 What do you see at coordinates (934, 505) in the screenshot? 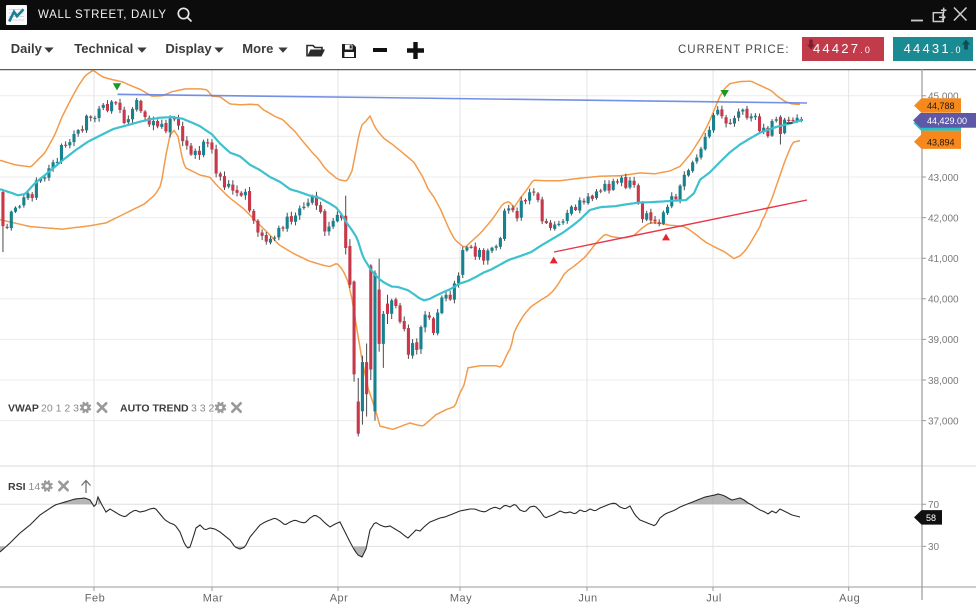
I see `svg-text: 70` at bounding box center [934, 505].